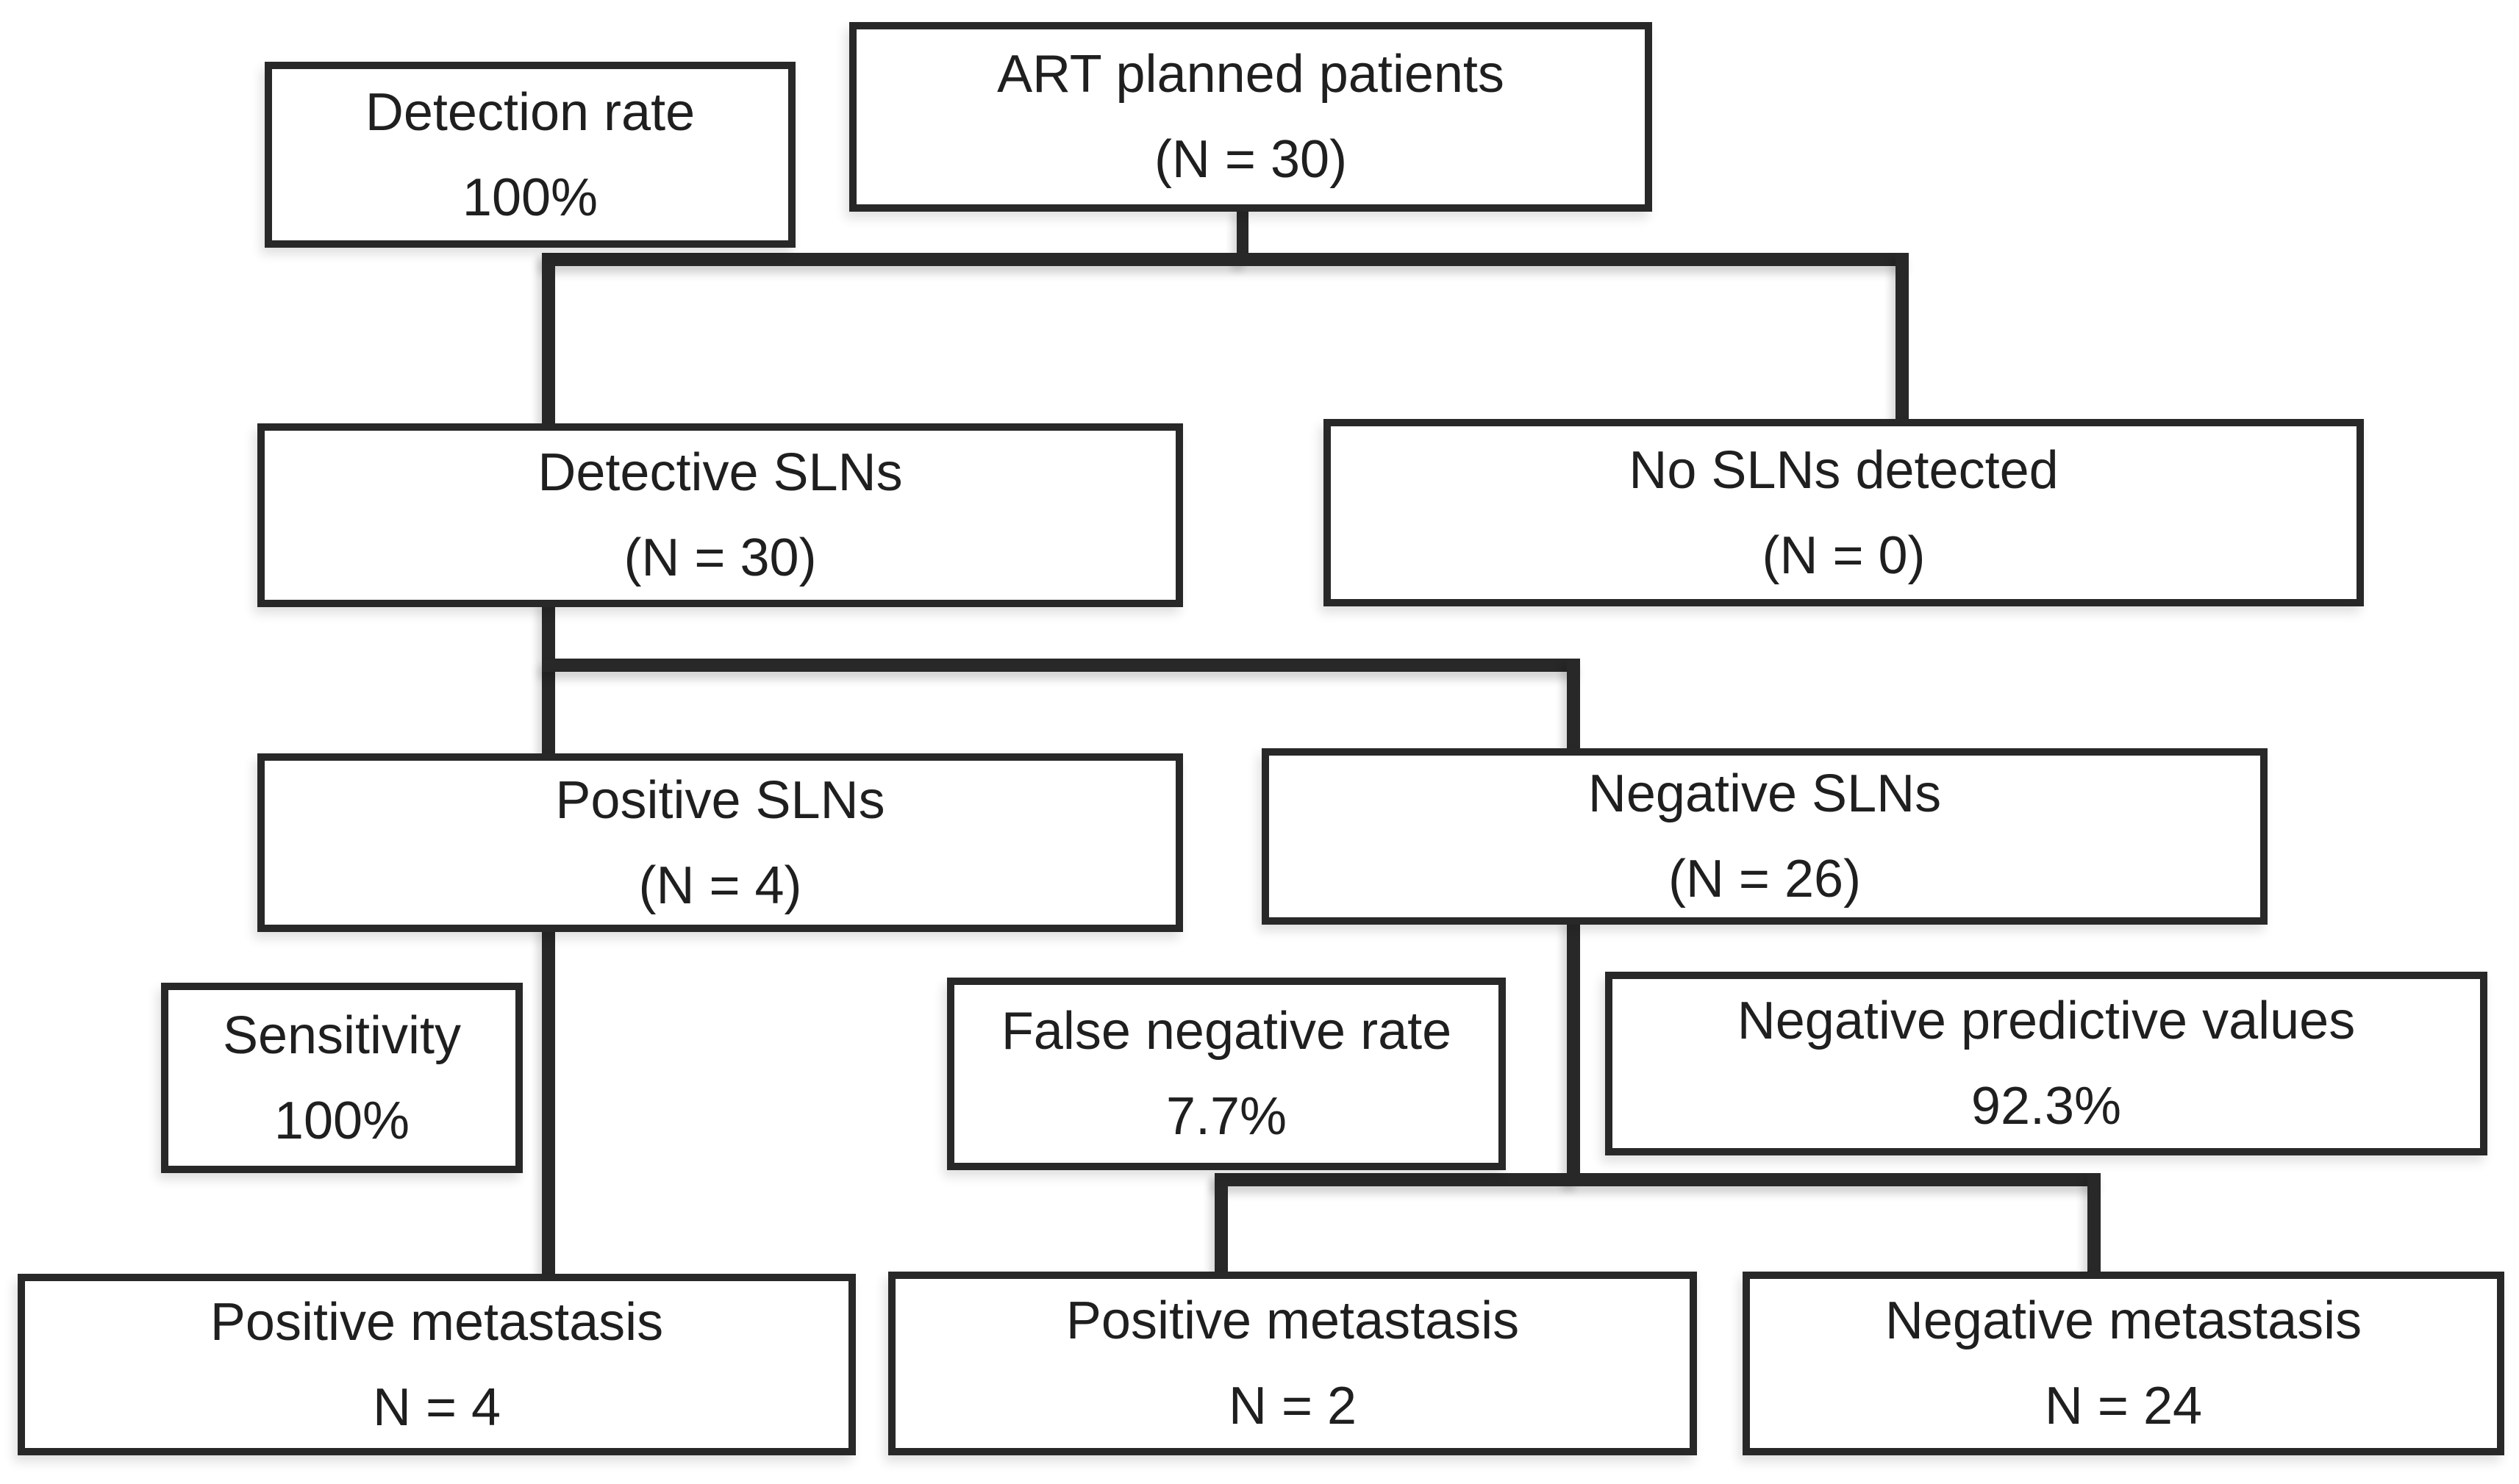 The height and width of the screenshot is (1484, 2519). I want to click on node-value: N = 24, so click(2123, 1406).